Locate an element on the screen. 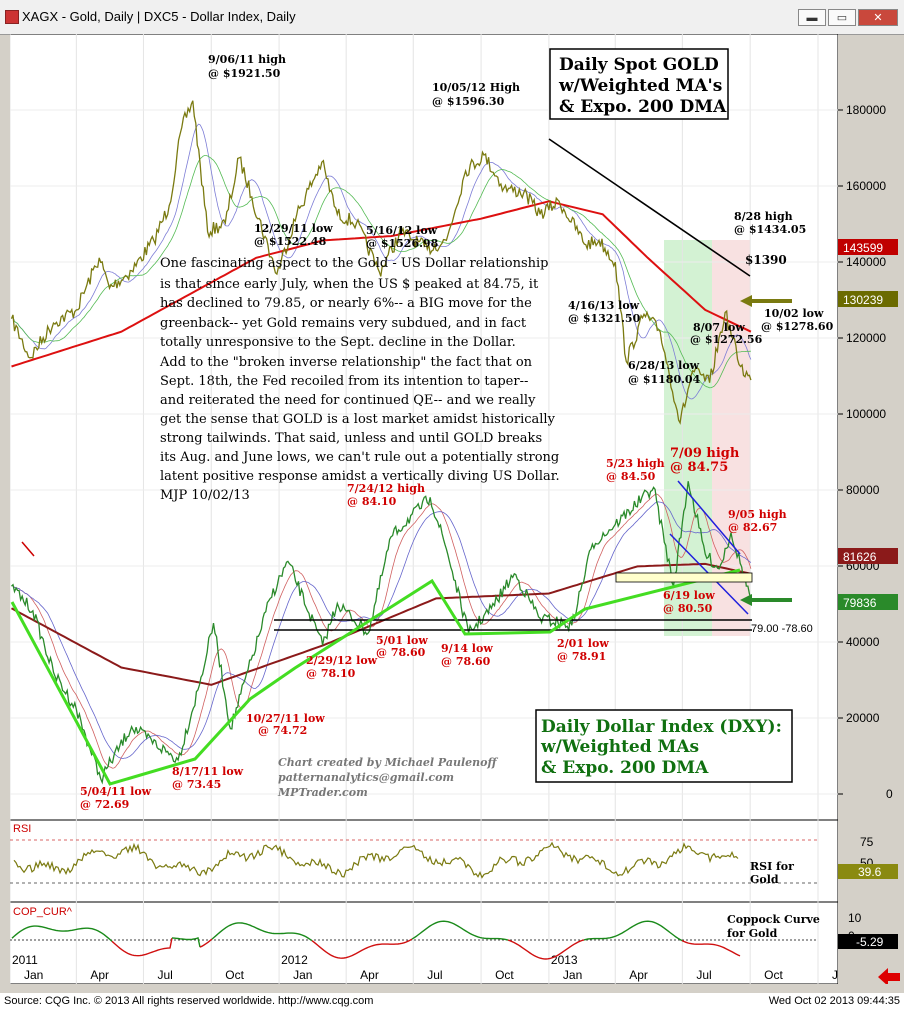 The image size is (904, 1011). ann-dxy-6-sub: @ 78.60 is located at coordinates (466, 661).